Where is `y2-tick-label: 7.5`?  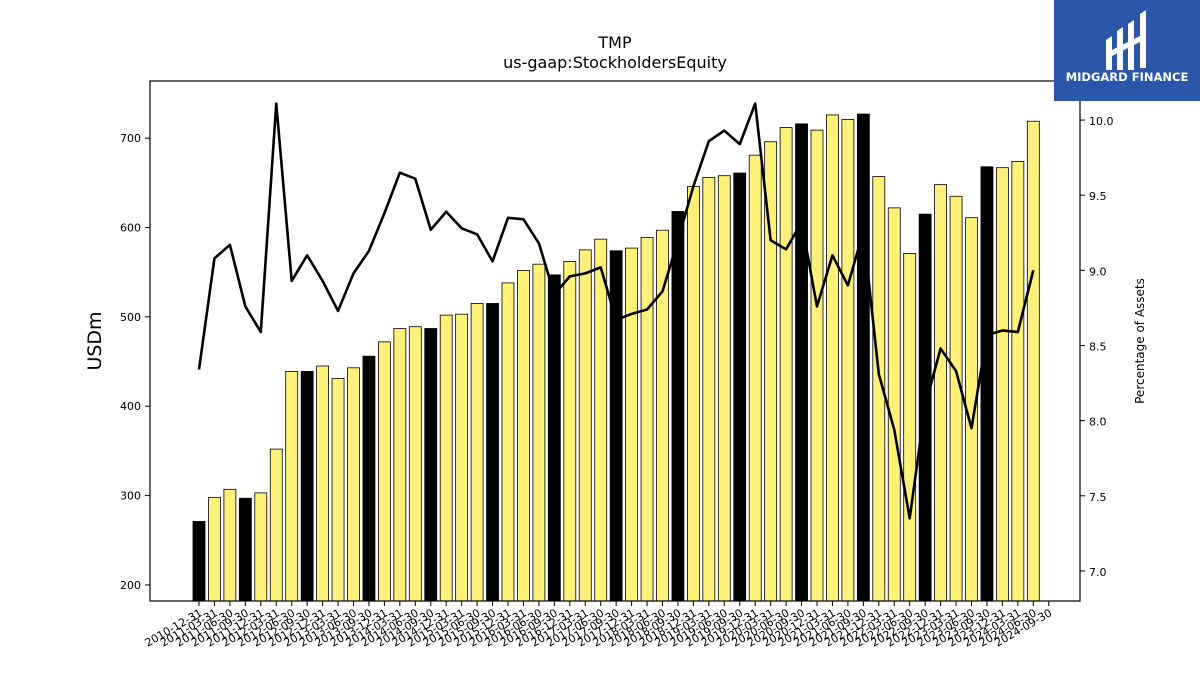 y2-tick-label: 7.5 is located at coordinates (1098, 497).